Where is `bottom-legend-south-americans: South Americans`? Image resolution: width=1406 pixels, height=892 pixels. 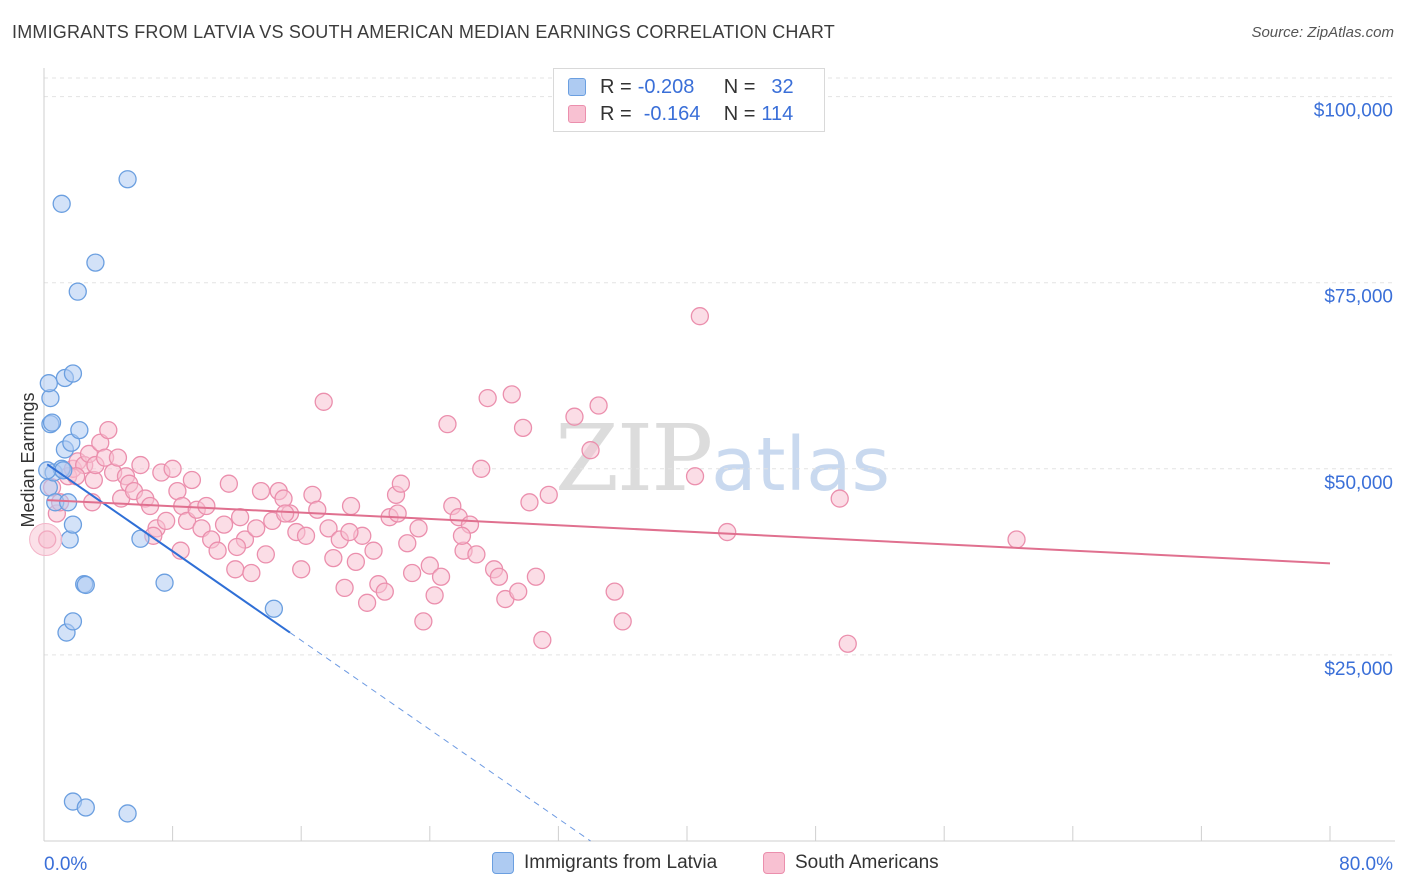
bottom-legend-south-americans: South Americans is located at coordinates (851, 863).